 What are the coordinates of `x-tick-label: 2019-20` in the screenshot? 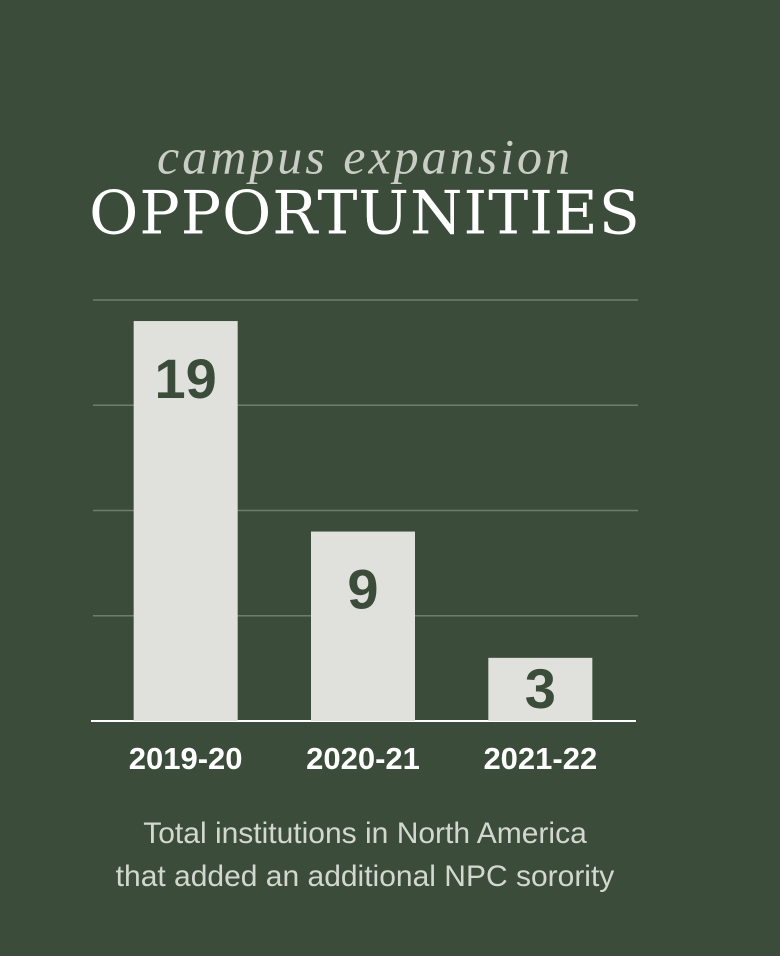 It's located at (186, 758).